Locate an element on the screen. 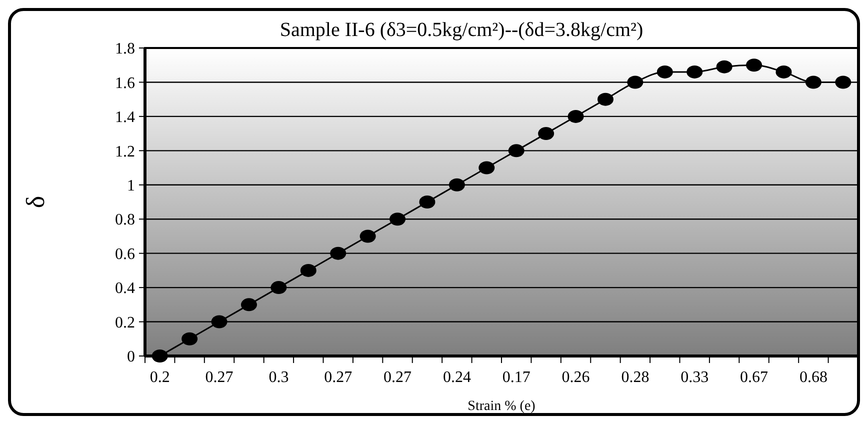 Image resolution: width=868 pixels, height=424 pixels. y-tick-label: 0.8 is located at coordinates (125, 220).